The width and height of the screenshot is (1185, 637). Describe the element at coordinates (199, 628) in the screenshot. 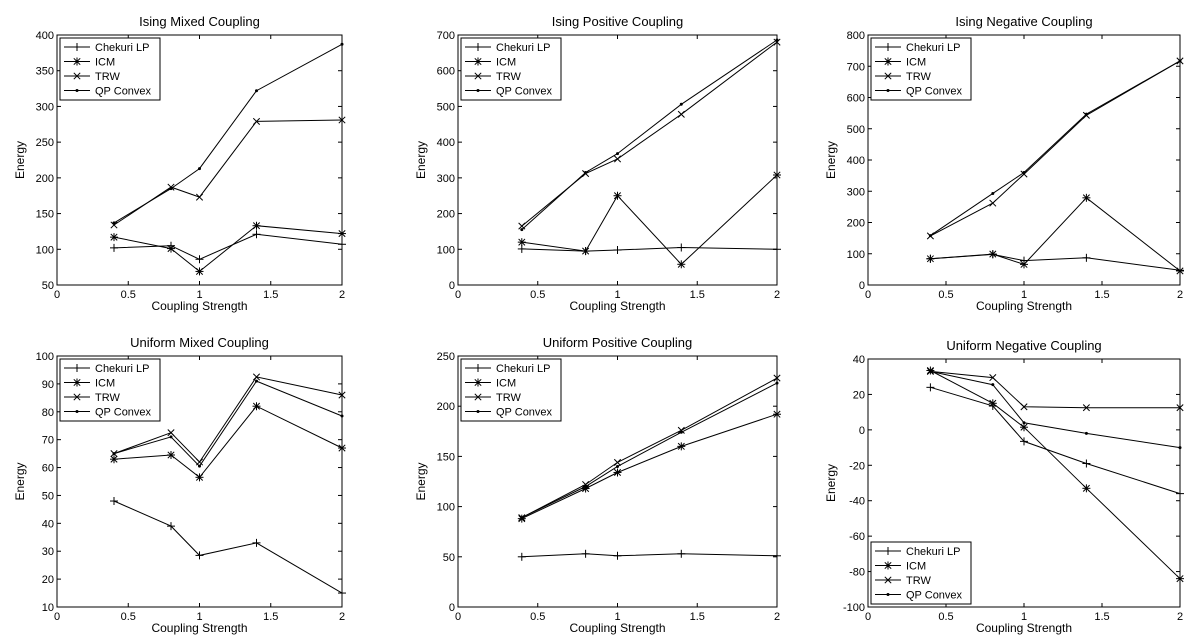

I see `chart-4-xlabel: Coupling Strength` at that location.